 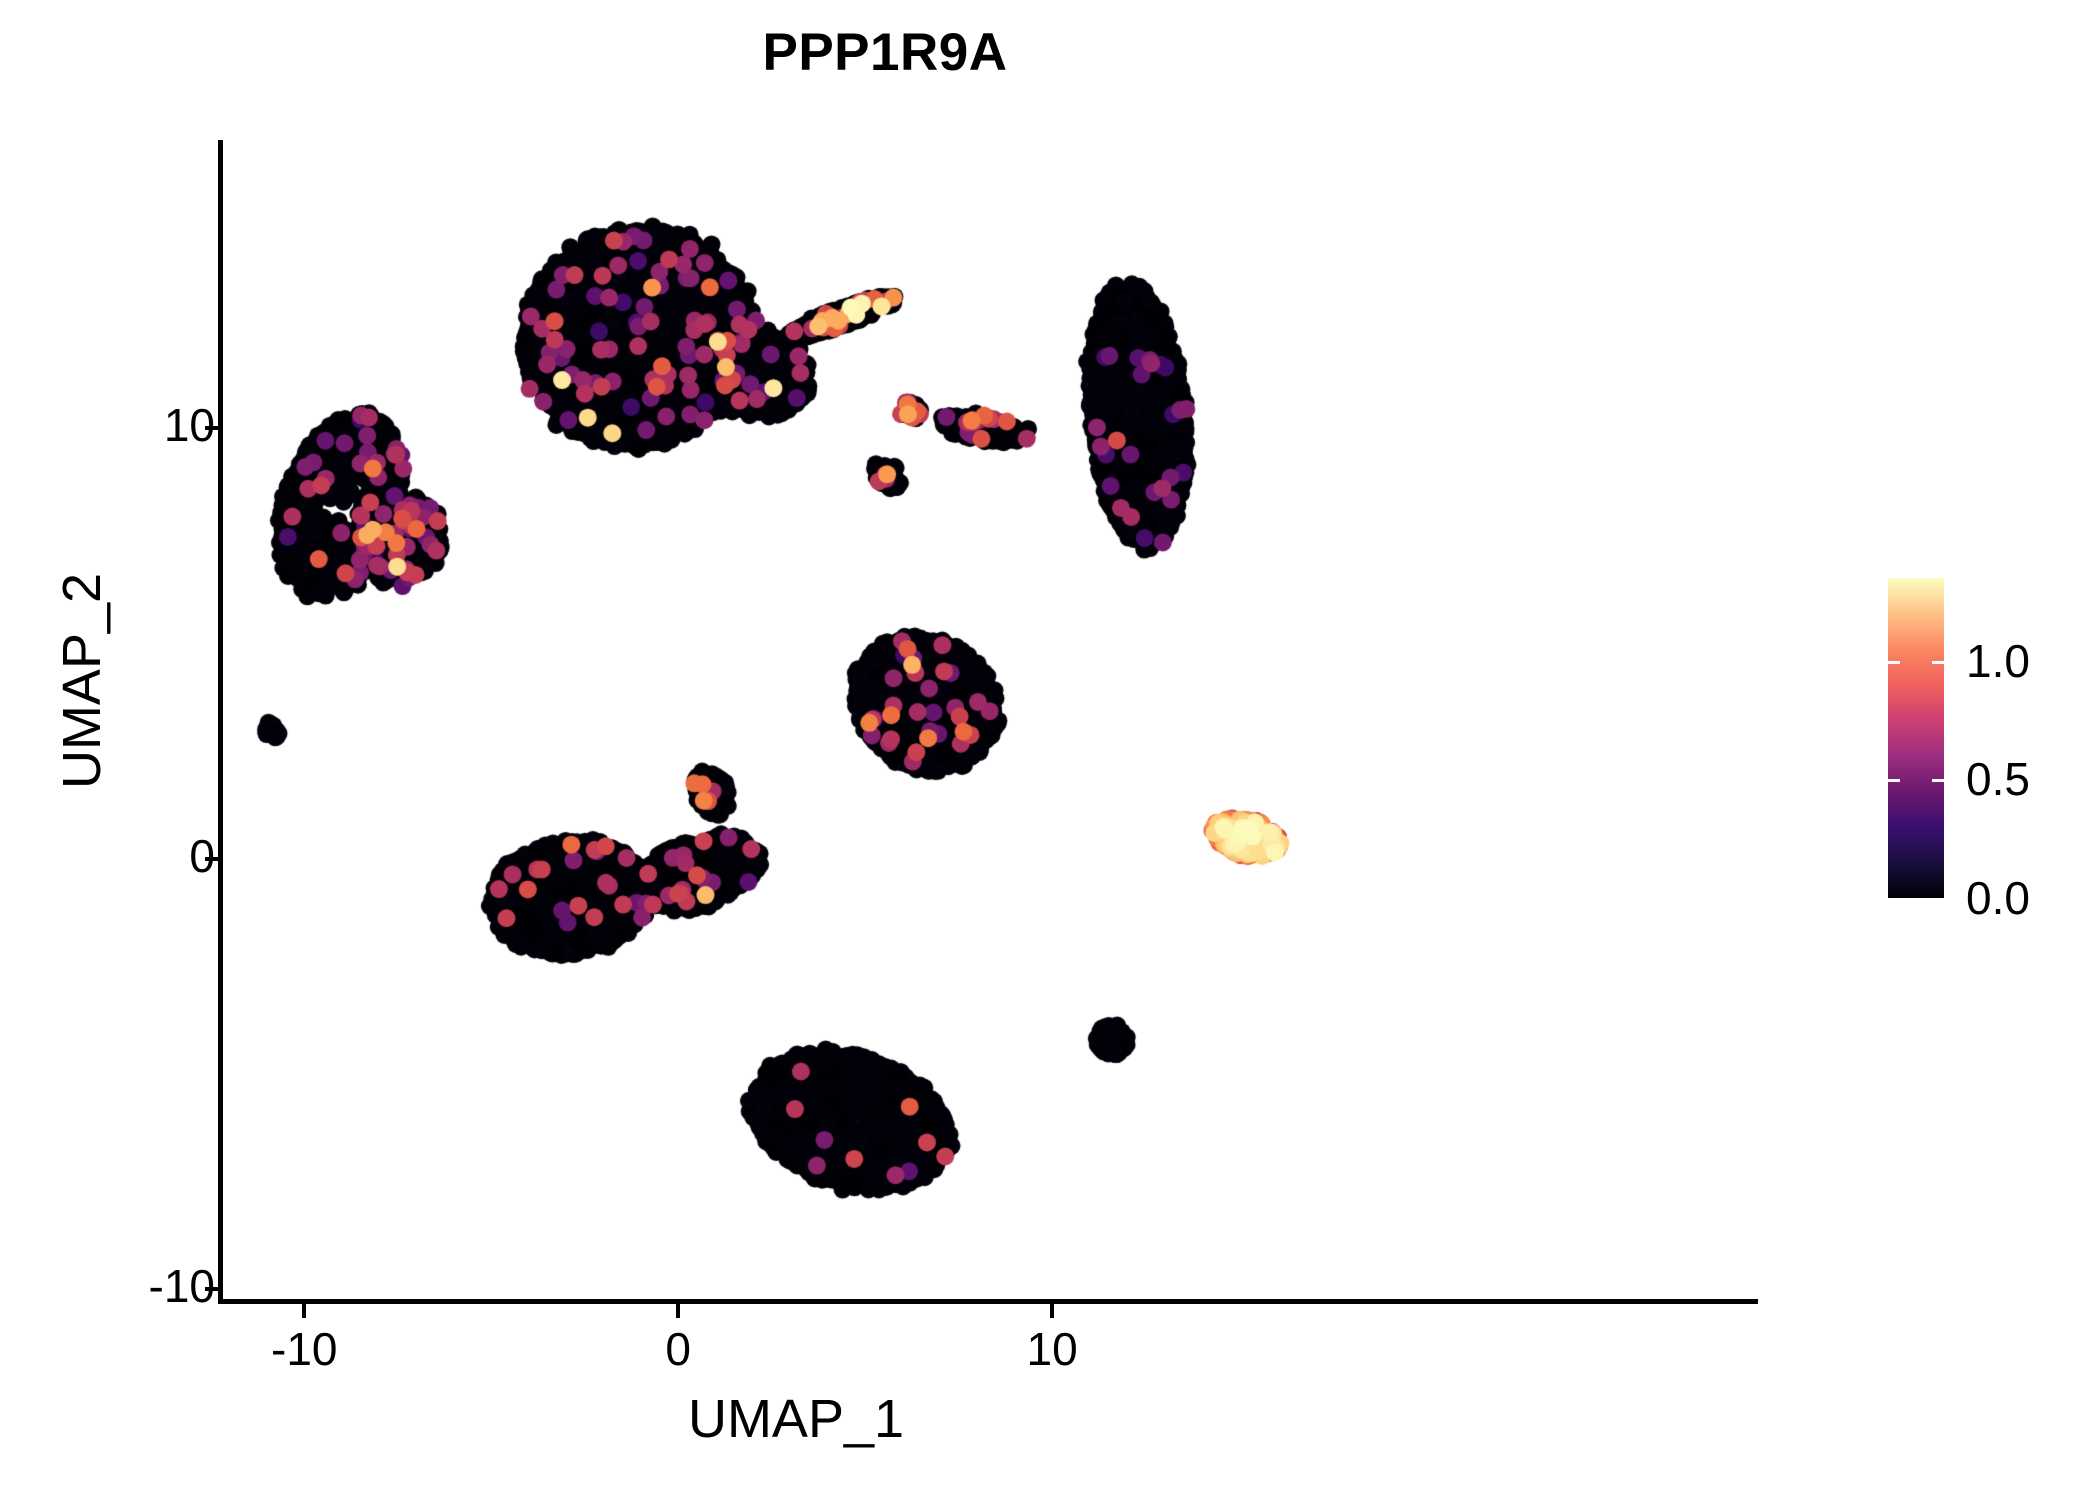 What do you see at coordinates (181, 1286) in the screenshot?
I see `y-tick-label: -10` at bounding box center [181, 1286].